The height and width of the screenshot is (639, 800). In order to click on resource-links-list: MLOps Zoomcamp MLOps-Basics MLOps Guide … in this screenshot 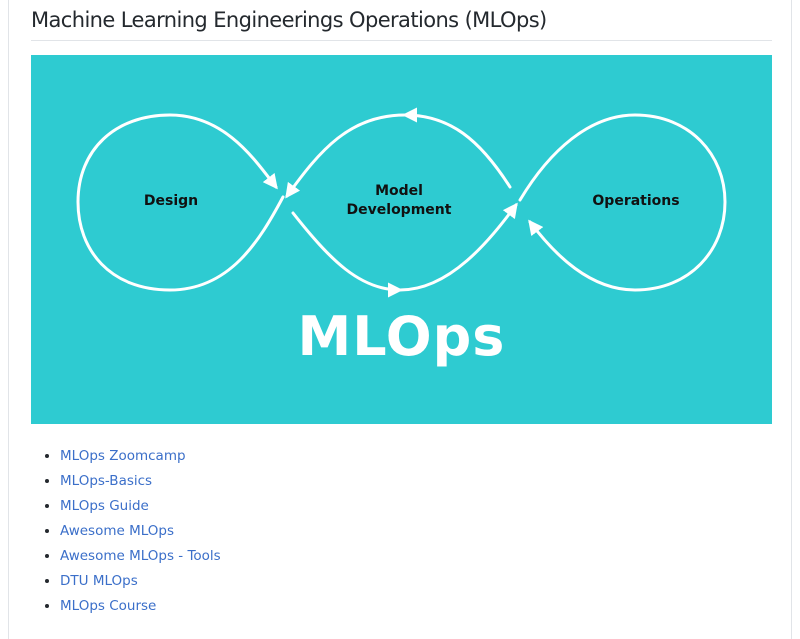, I will do `click(126, 531)`.